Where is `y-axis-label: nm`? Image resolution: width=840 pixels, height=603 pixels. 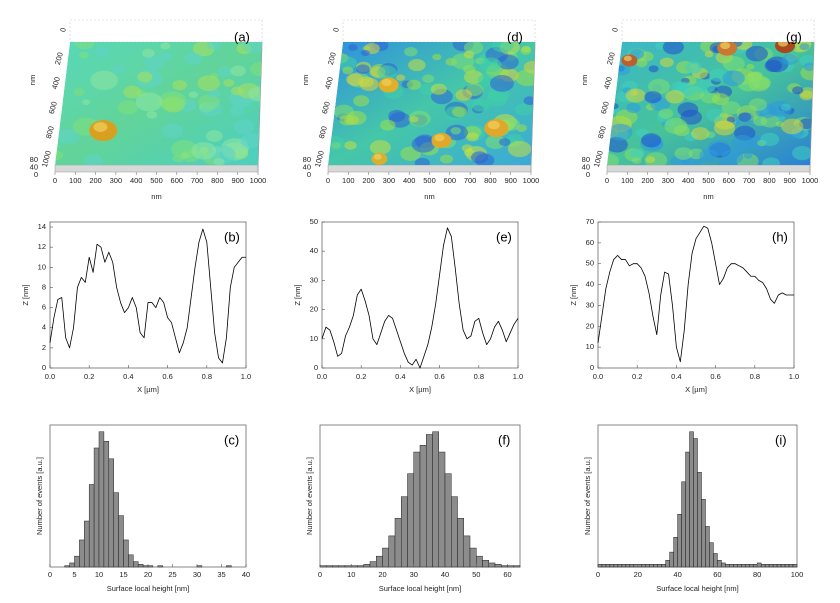
y-axis-label: nm is located at coordinates (584, 80).